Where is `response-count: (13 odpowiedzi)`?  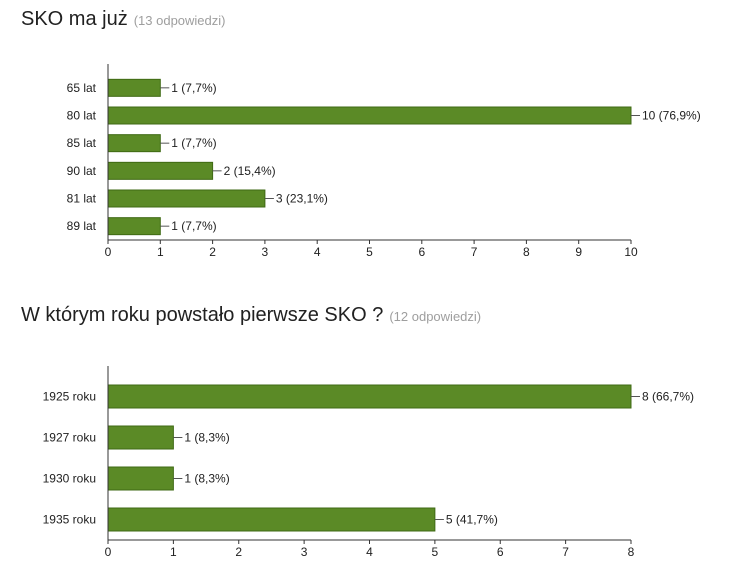
response-count: (13 odpowiedzi) is located at coordinates (179, 20).